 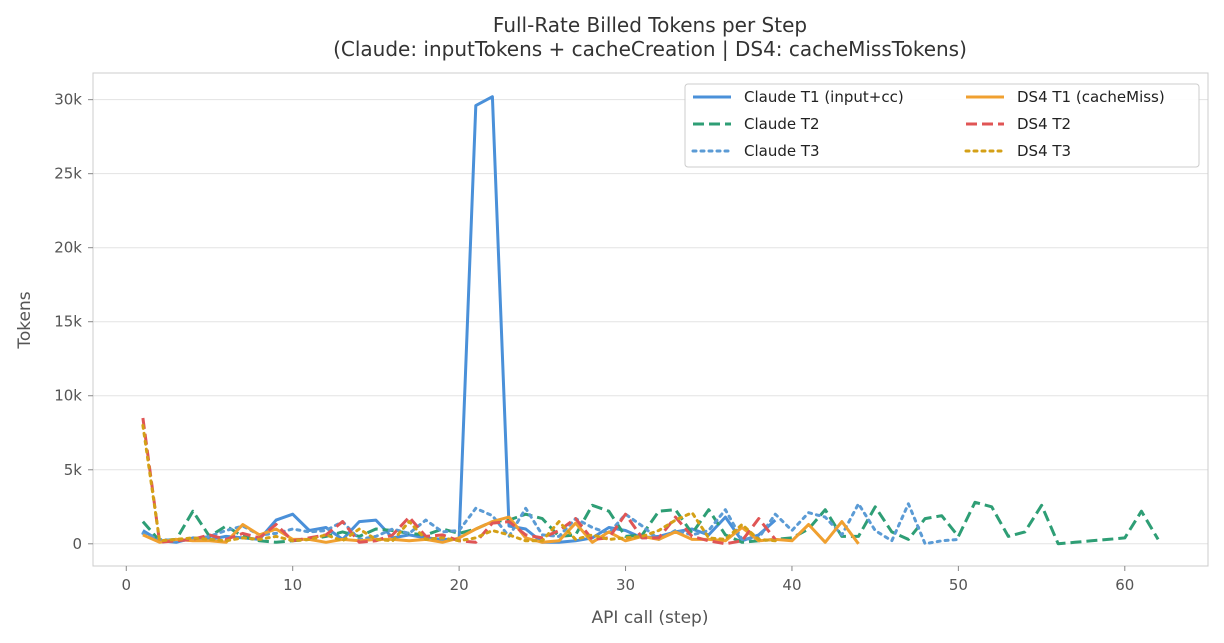 What do you see at coordinates (68, 322) in the screenshot?
I see `y-tick-label: 15k` at bounding box center [68, 322].